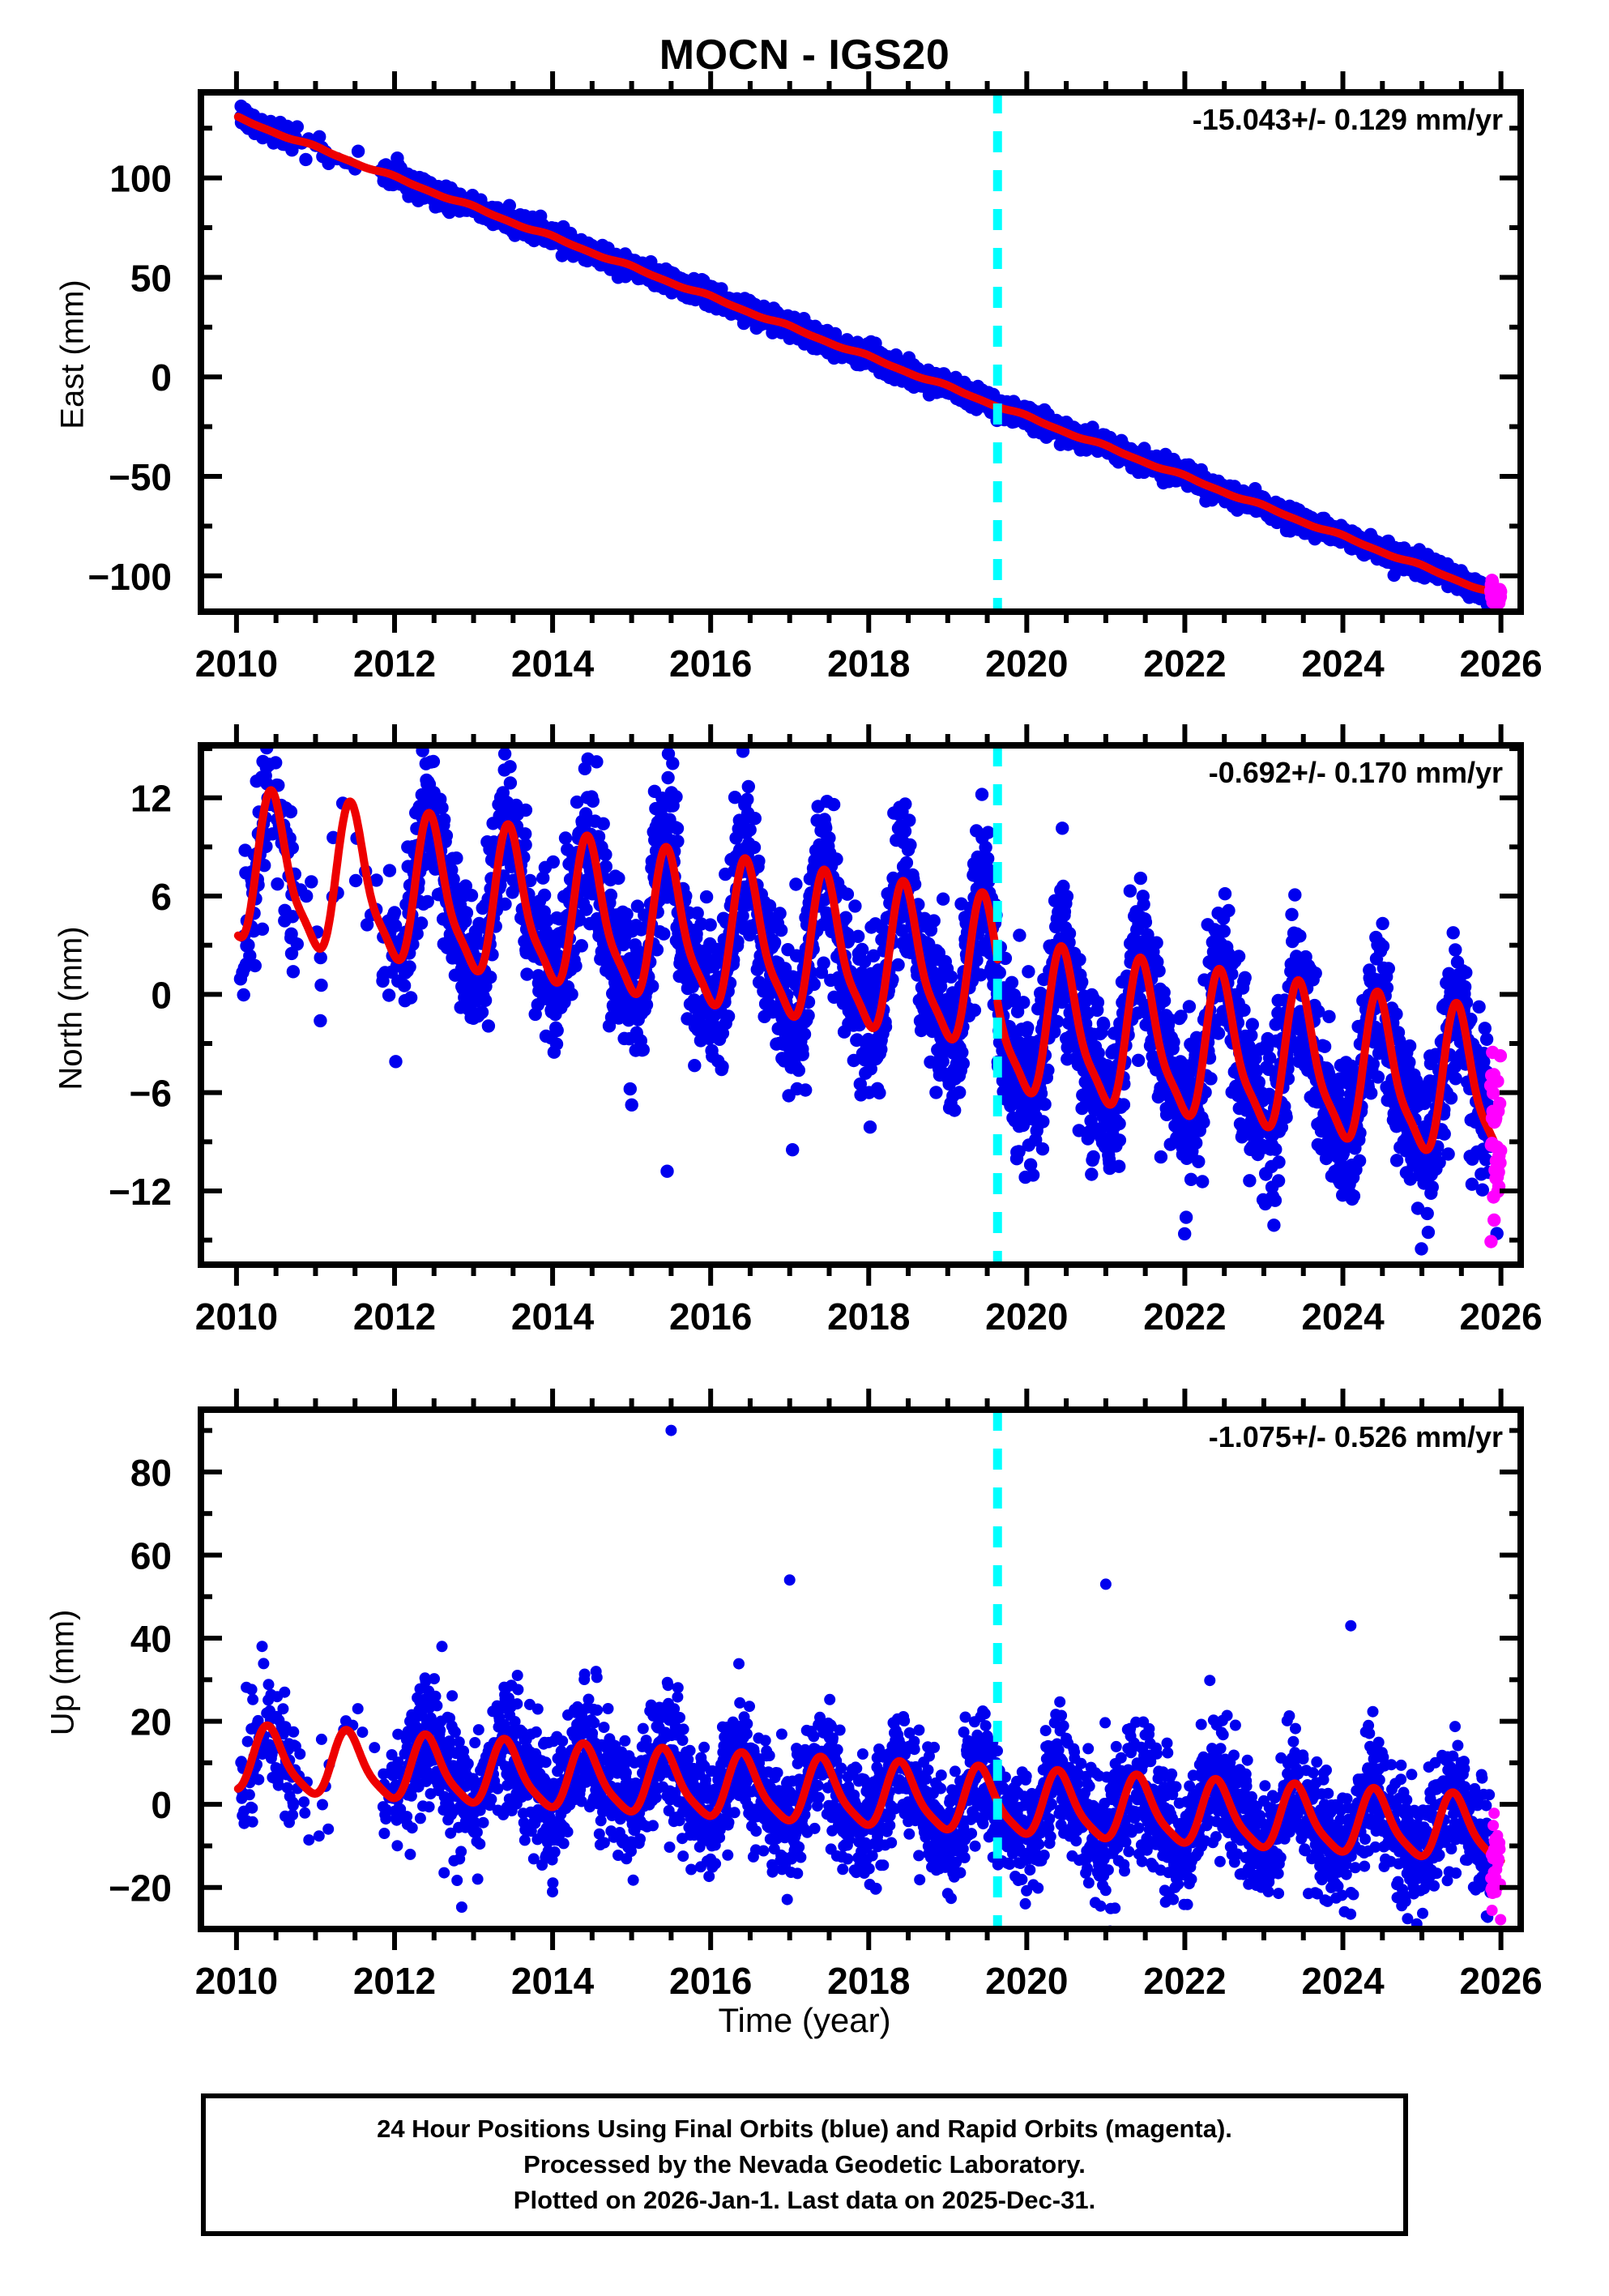  I want to click on y-tick-label: 80, so click(151, 1473).